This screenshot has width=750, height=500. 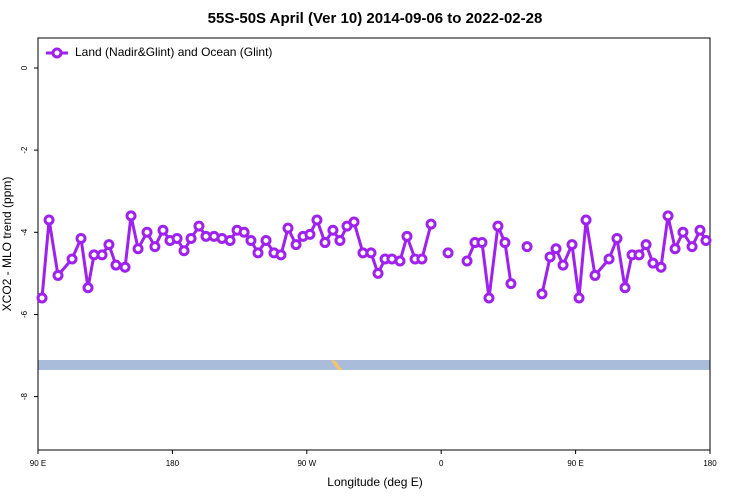 I want to click on y-tick-label: -4, so click(x=24, y=232).